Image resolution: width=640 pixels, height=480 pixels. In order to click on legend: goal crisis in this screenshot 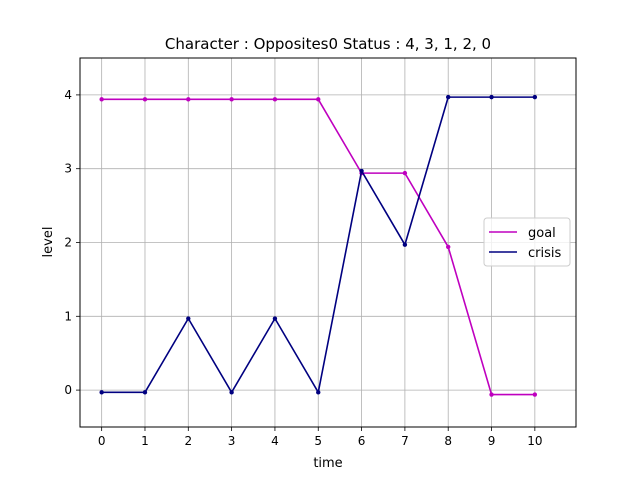, I will do `click(527, 242)`.